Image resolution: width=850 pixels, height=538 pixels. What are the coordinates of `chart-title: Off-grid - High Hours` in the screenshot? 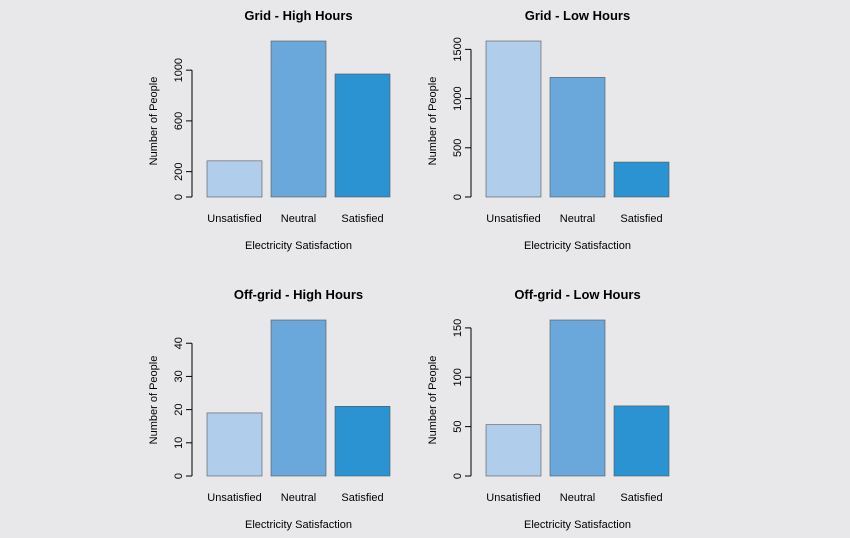 It's located at (298, 294).